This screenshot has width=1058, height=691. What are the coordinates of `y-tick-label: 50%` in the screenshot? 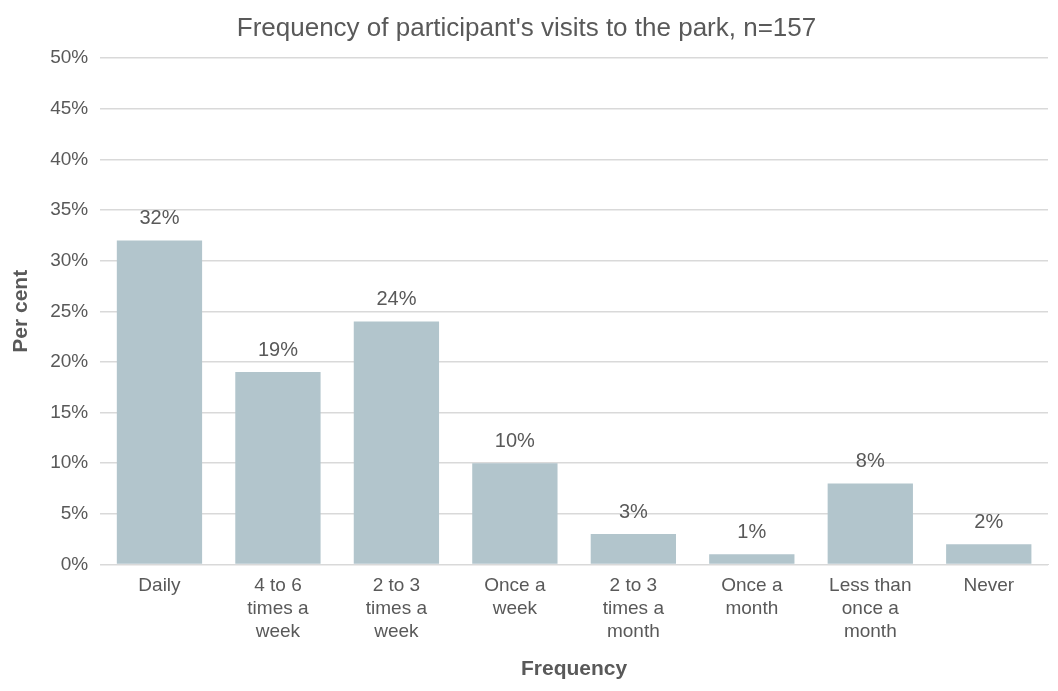 It's located at (69, 57).